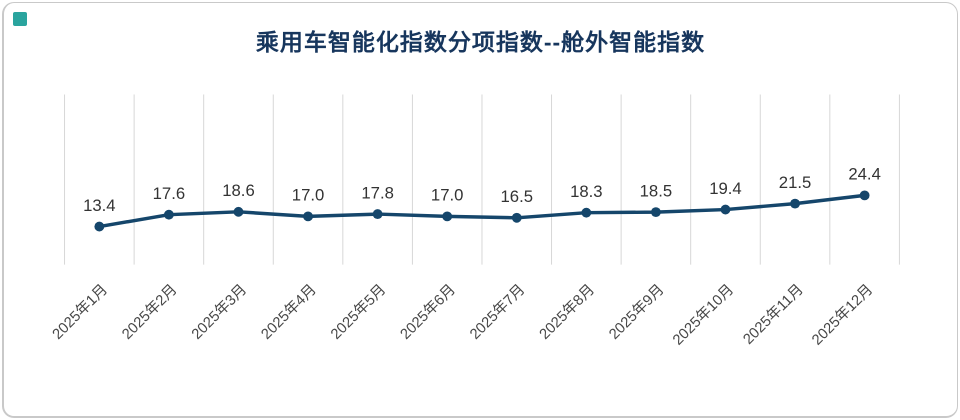 The height and width of the screenshot is (420, 960). What do you see at coordinates (656, 190) in the screenshot?
I see `value-label: 18.5` at bounding box center [656, 190].